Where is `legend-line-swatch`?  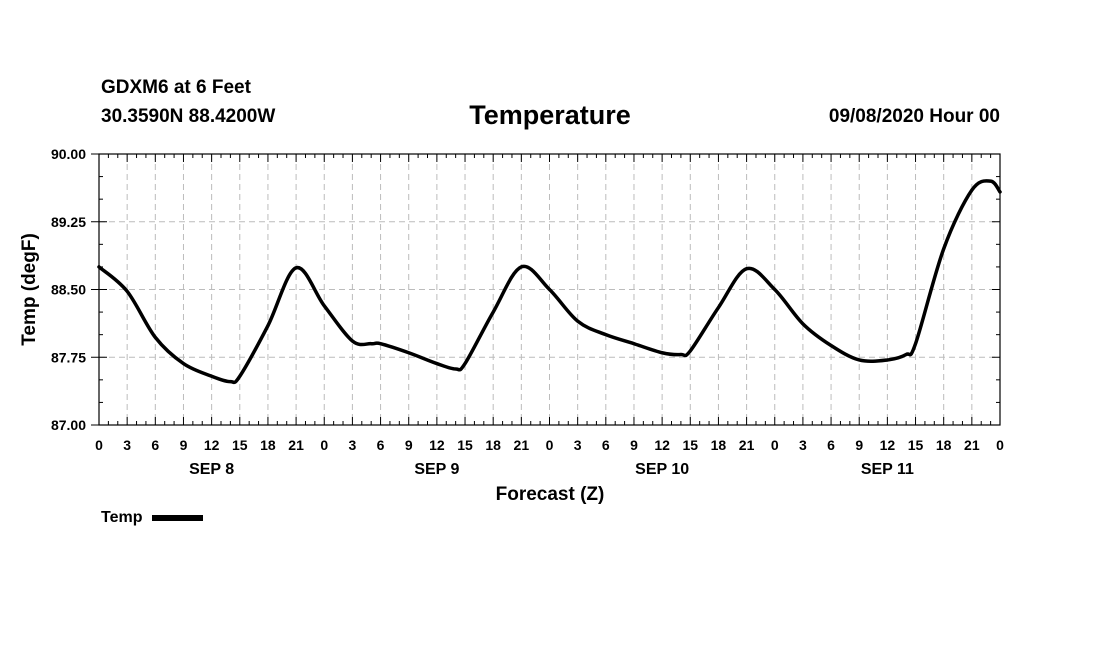
legend-line-swatch is located at coordinates (178, 518).